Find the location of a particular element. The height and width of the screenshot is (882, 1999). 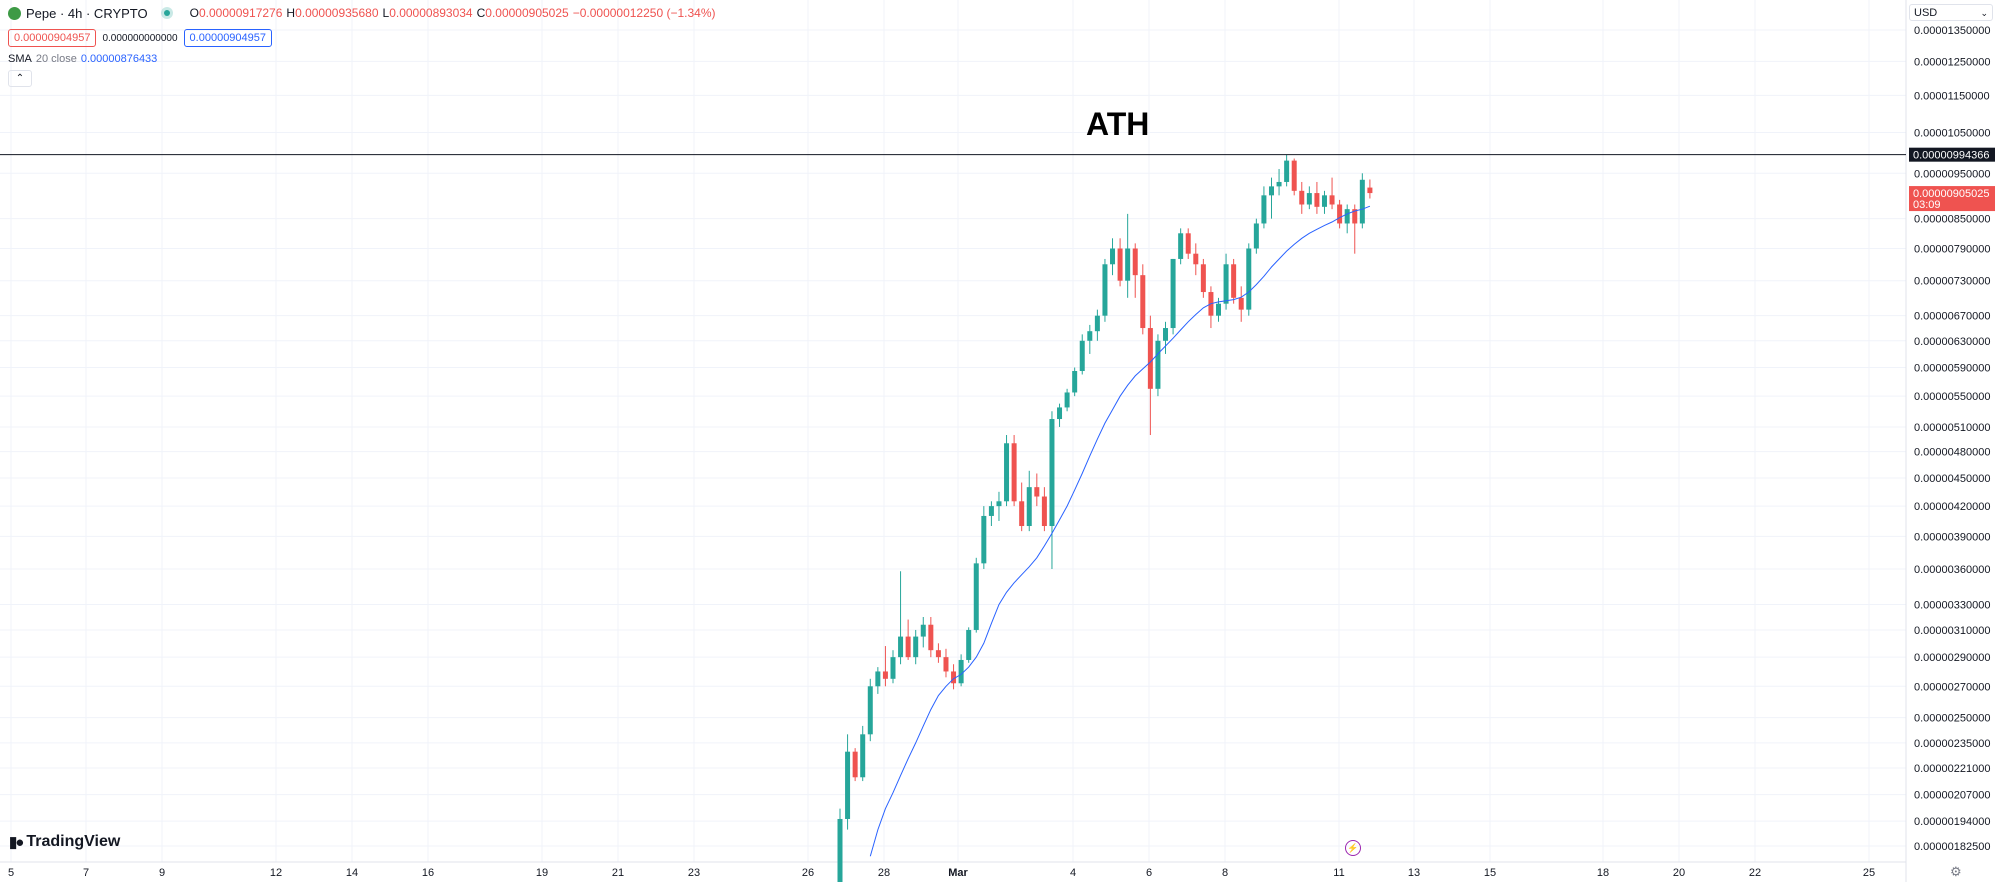

x-tick-label: 5 is located at coordinates (11, 873).